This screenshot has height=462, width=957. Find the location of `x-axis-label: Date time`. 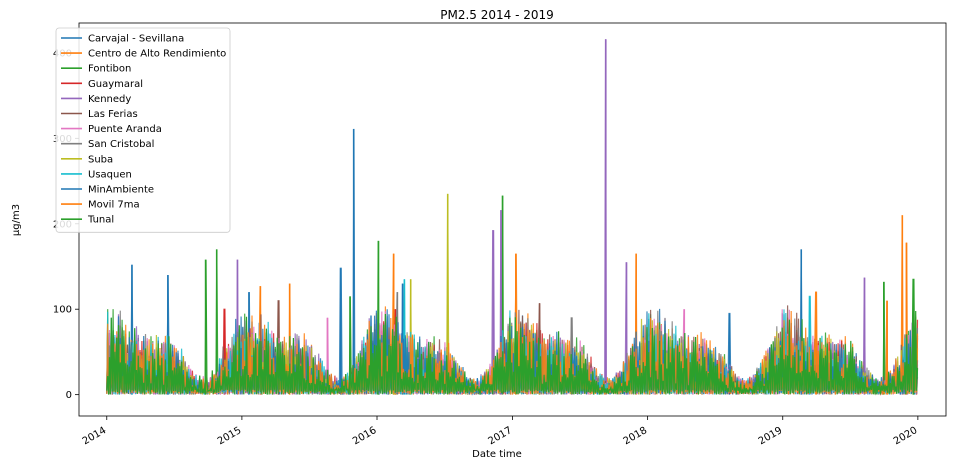

x-axis-label: Date time is located at coordinates (497, 454).